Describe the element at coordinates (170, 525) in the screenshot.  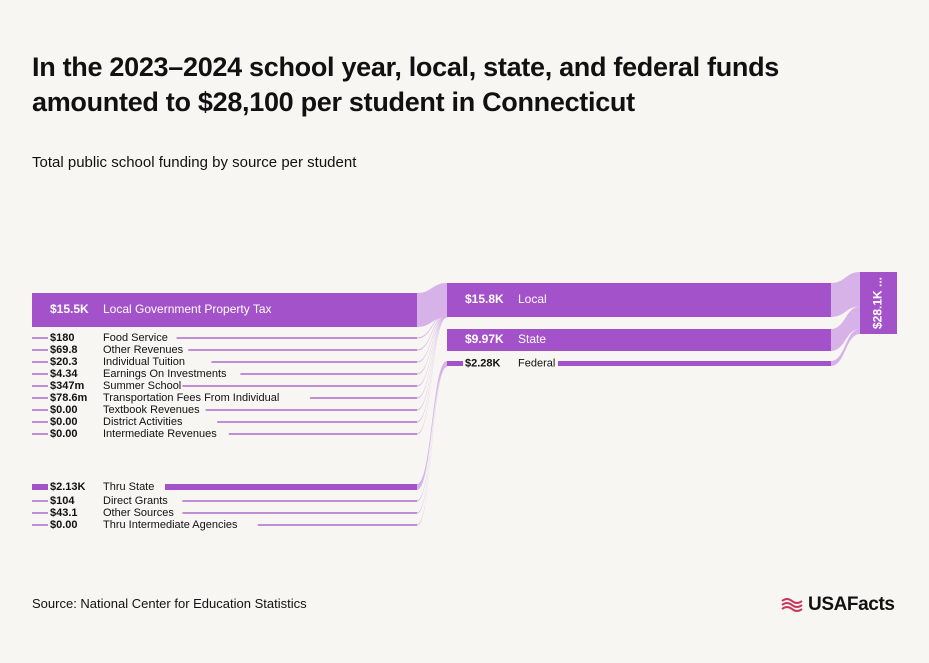
I see `left-node-name: Thru Intermediate Agencies` at that location.